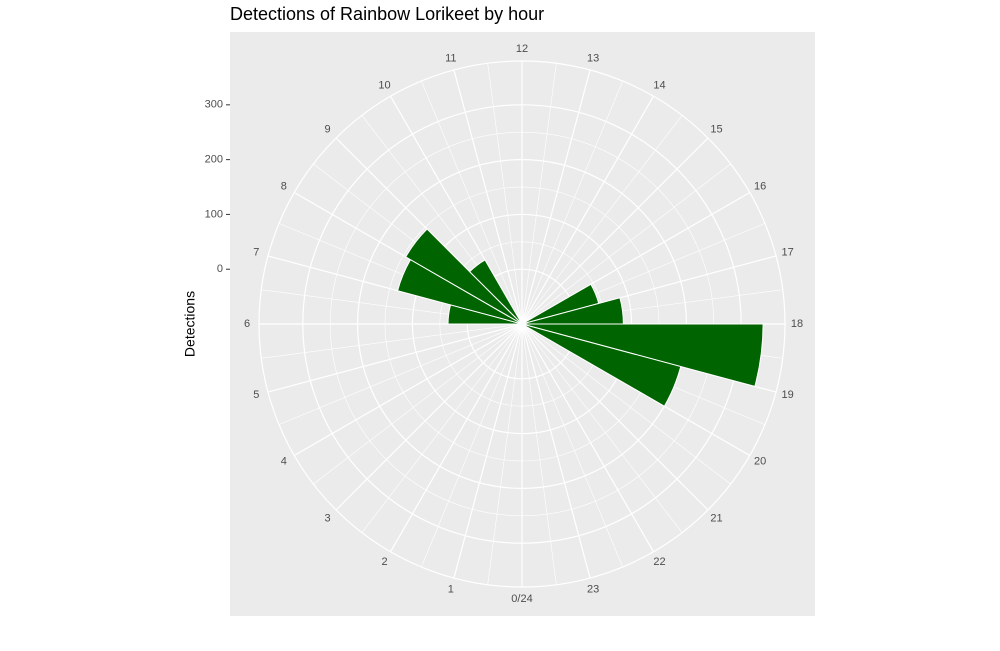  What do you see at coordinates (797, 324) in the screenshot?
I see `hour-label: 18` at bounding box center [797, 324].